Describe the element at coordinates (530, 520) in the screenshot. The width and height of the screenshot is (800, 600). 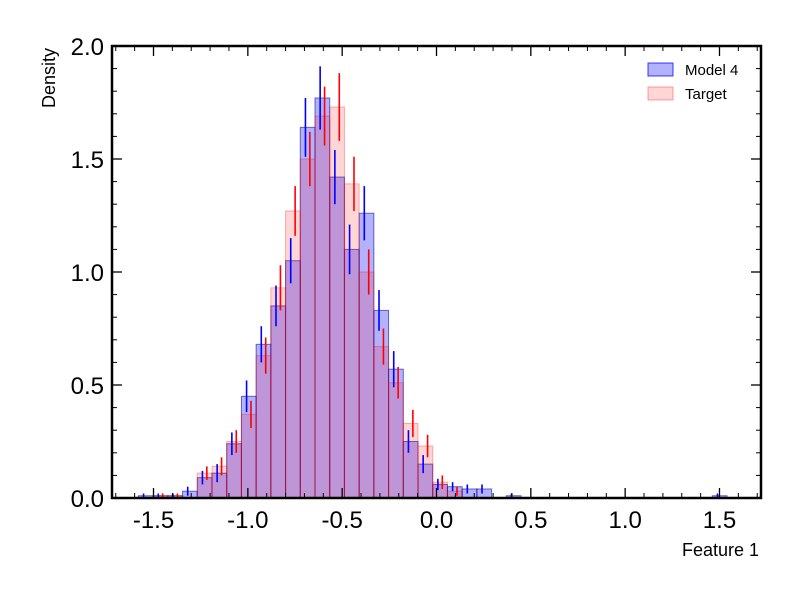
I see `x-tick-label: 0.5` at that location.